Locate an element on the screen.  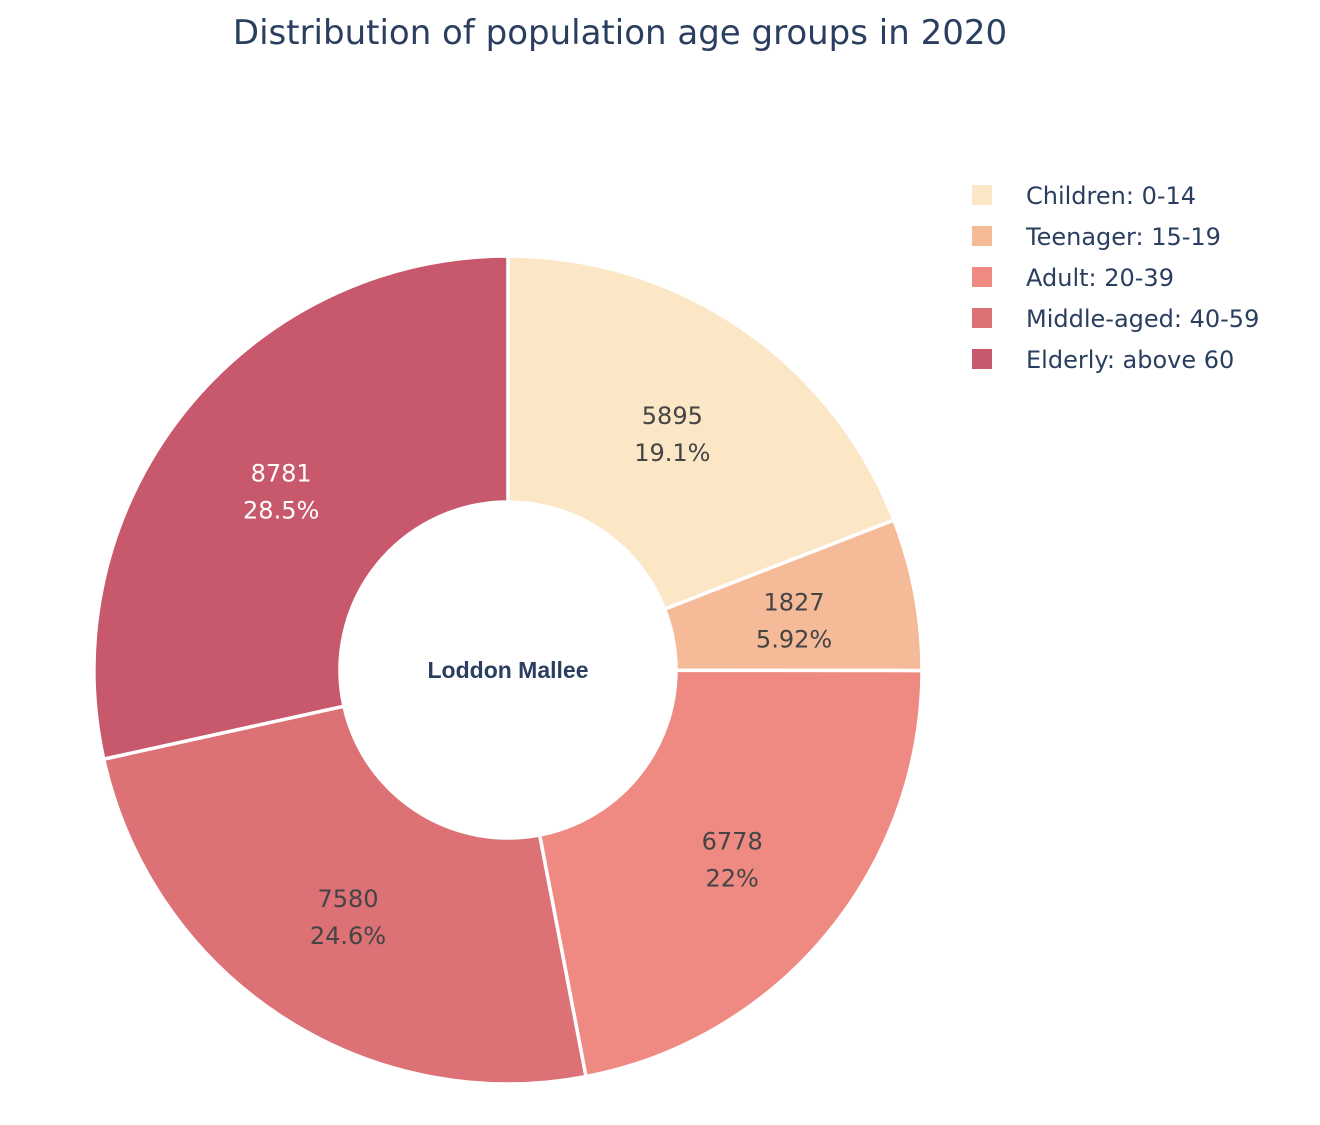
slice-value-label-1: 5895 is located at coordinates (672, 416).